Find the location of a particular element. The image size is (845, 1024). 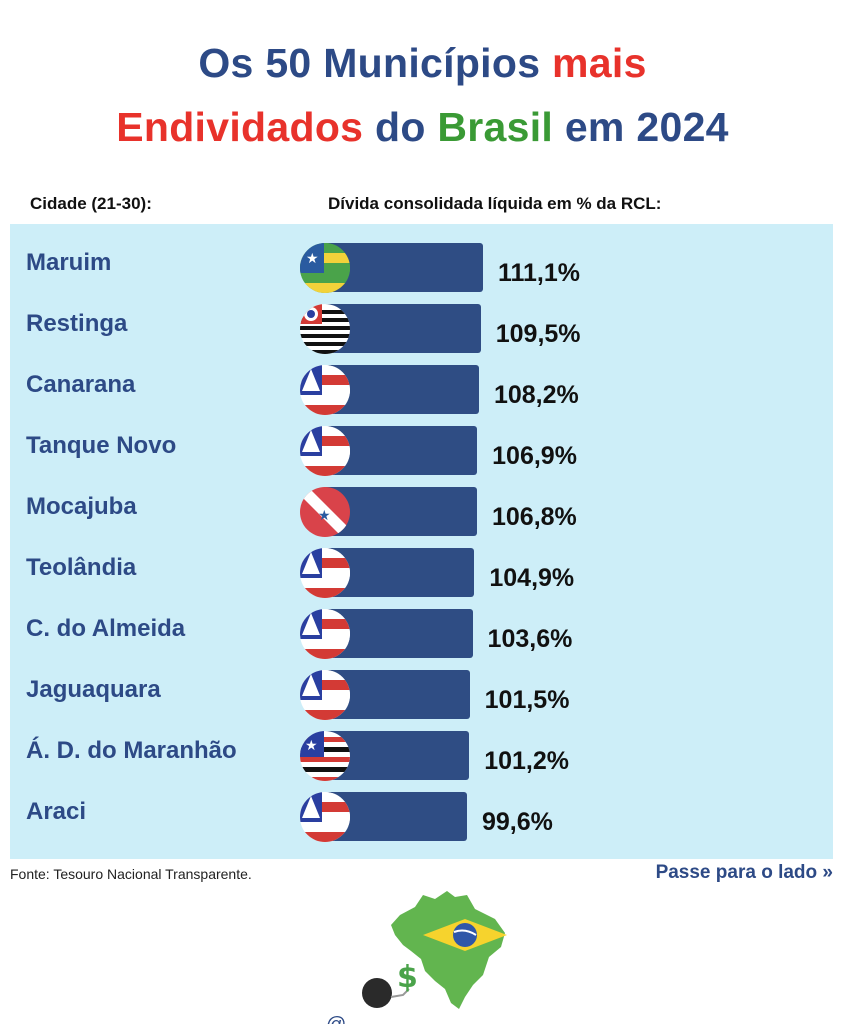

maranhao-flag-icon: ★ is located at coordinates (325, 756).